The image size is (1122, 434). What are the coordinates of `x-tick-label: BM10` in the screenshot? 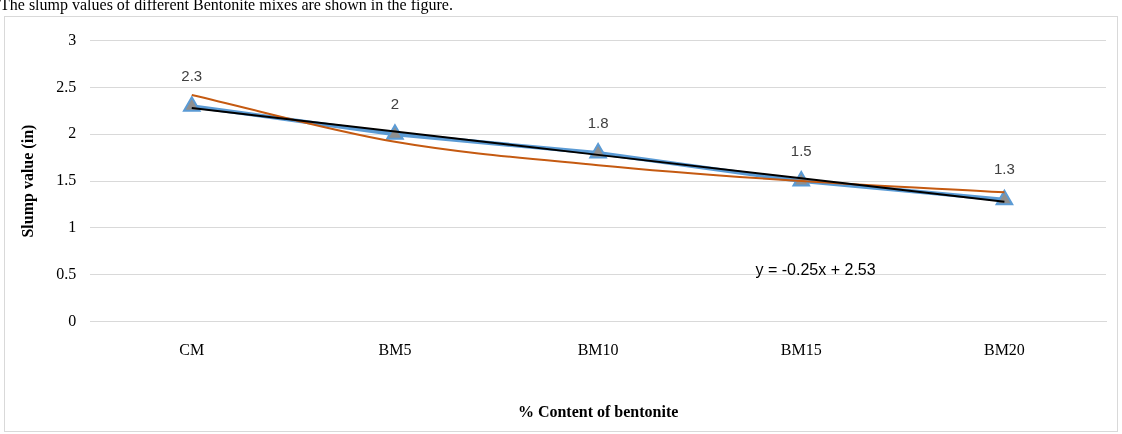 It's located at (598, 350).